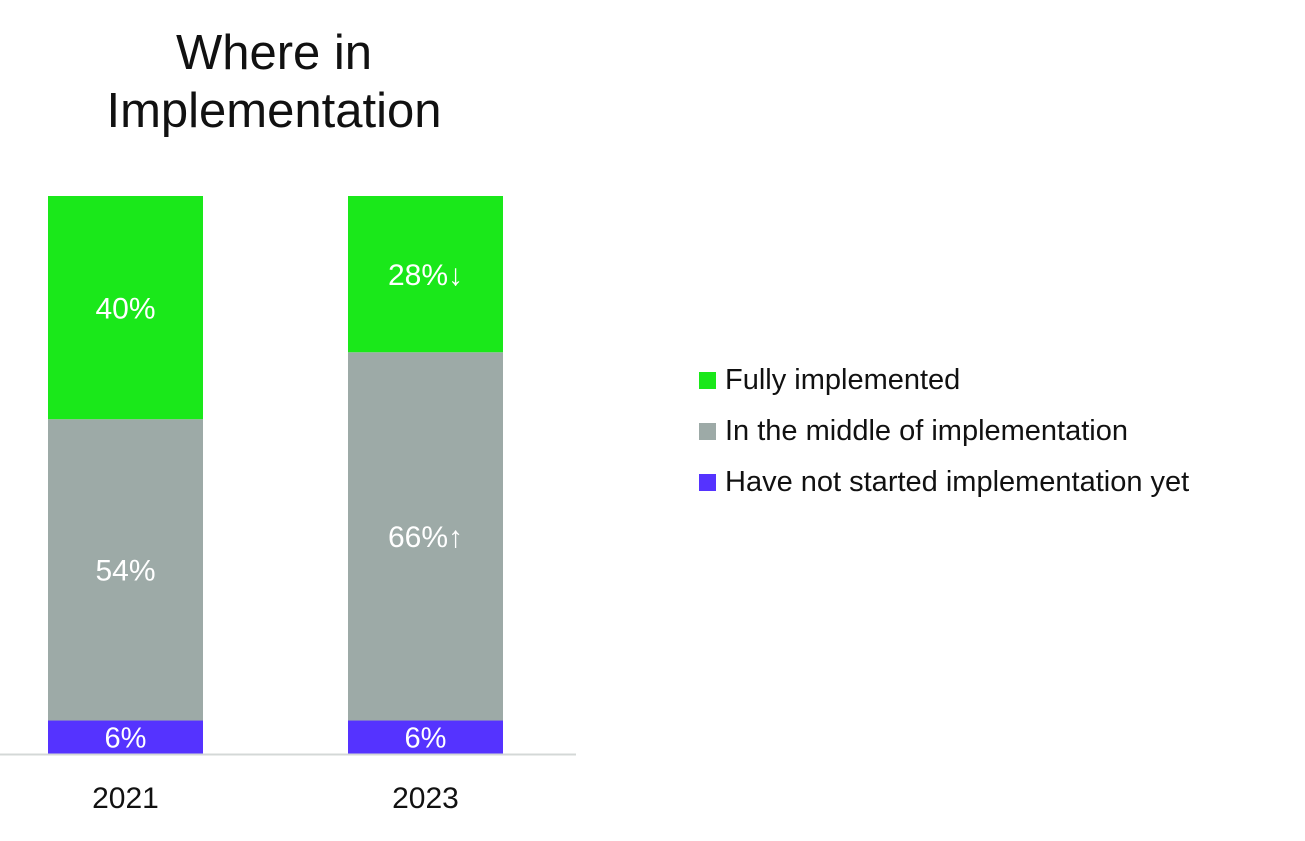  I want to click on bar-segment-2021-in-the-middle-of-implementation, so click(125, 570).